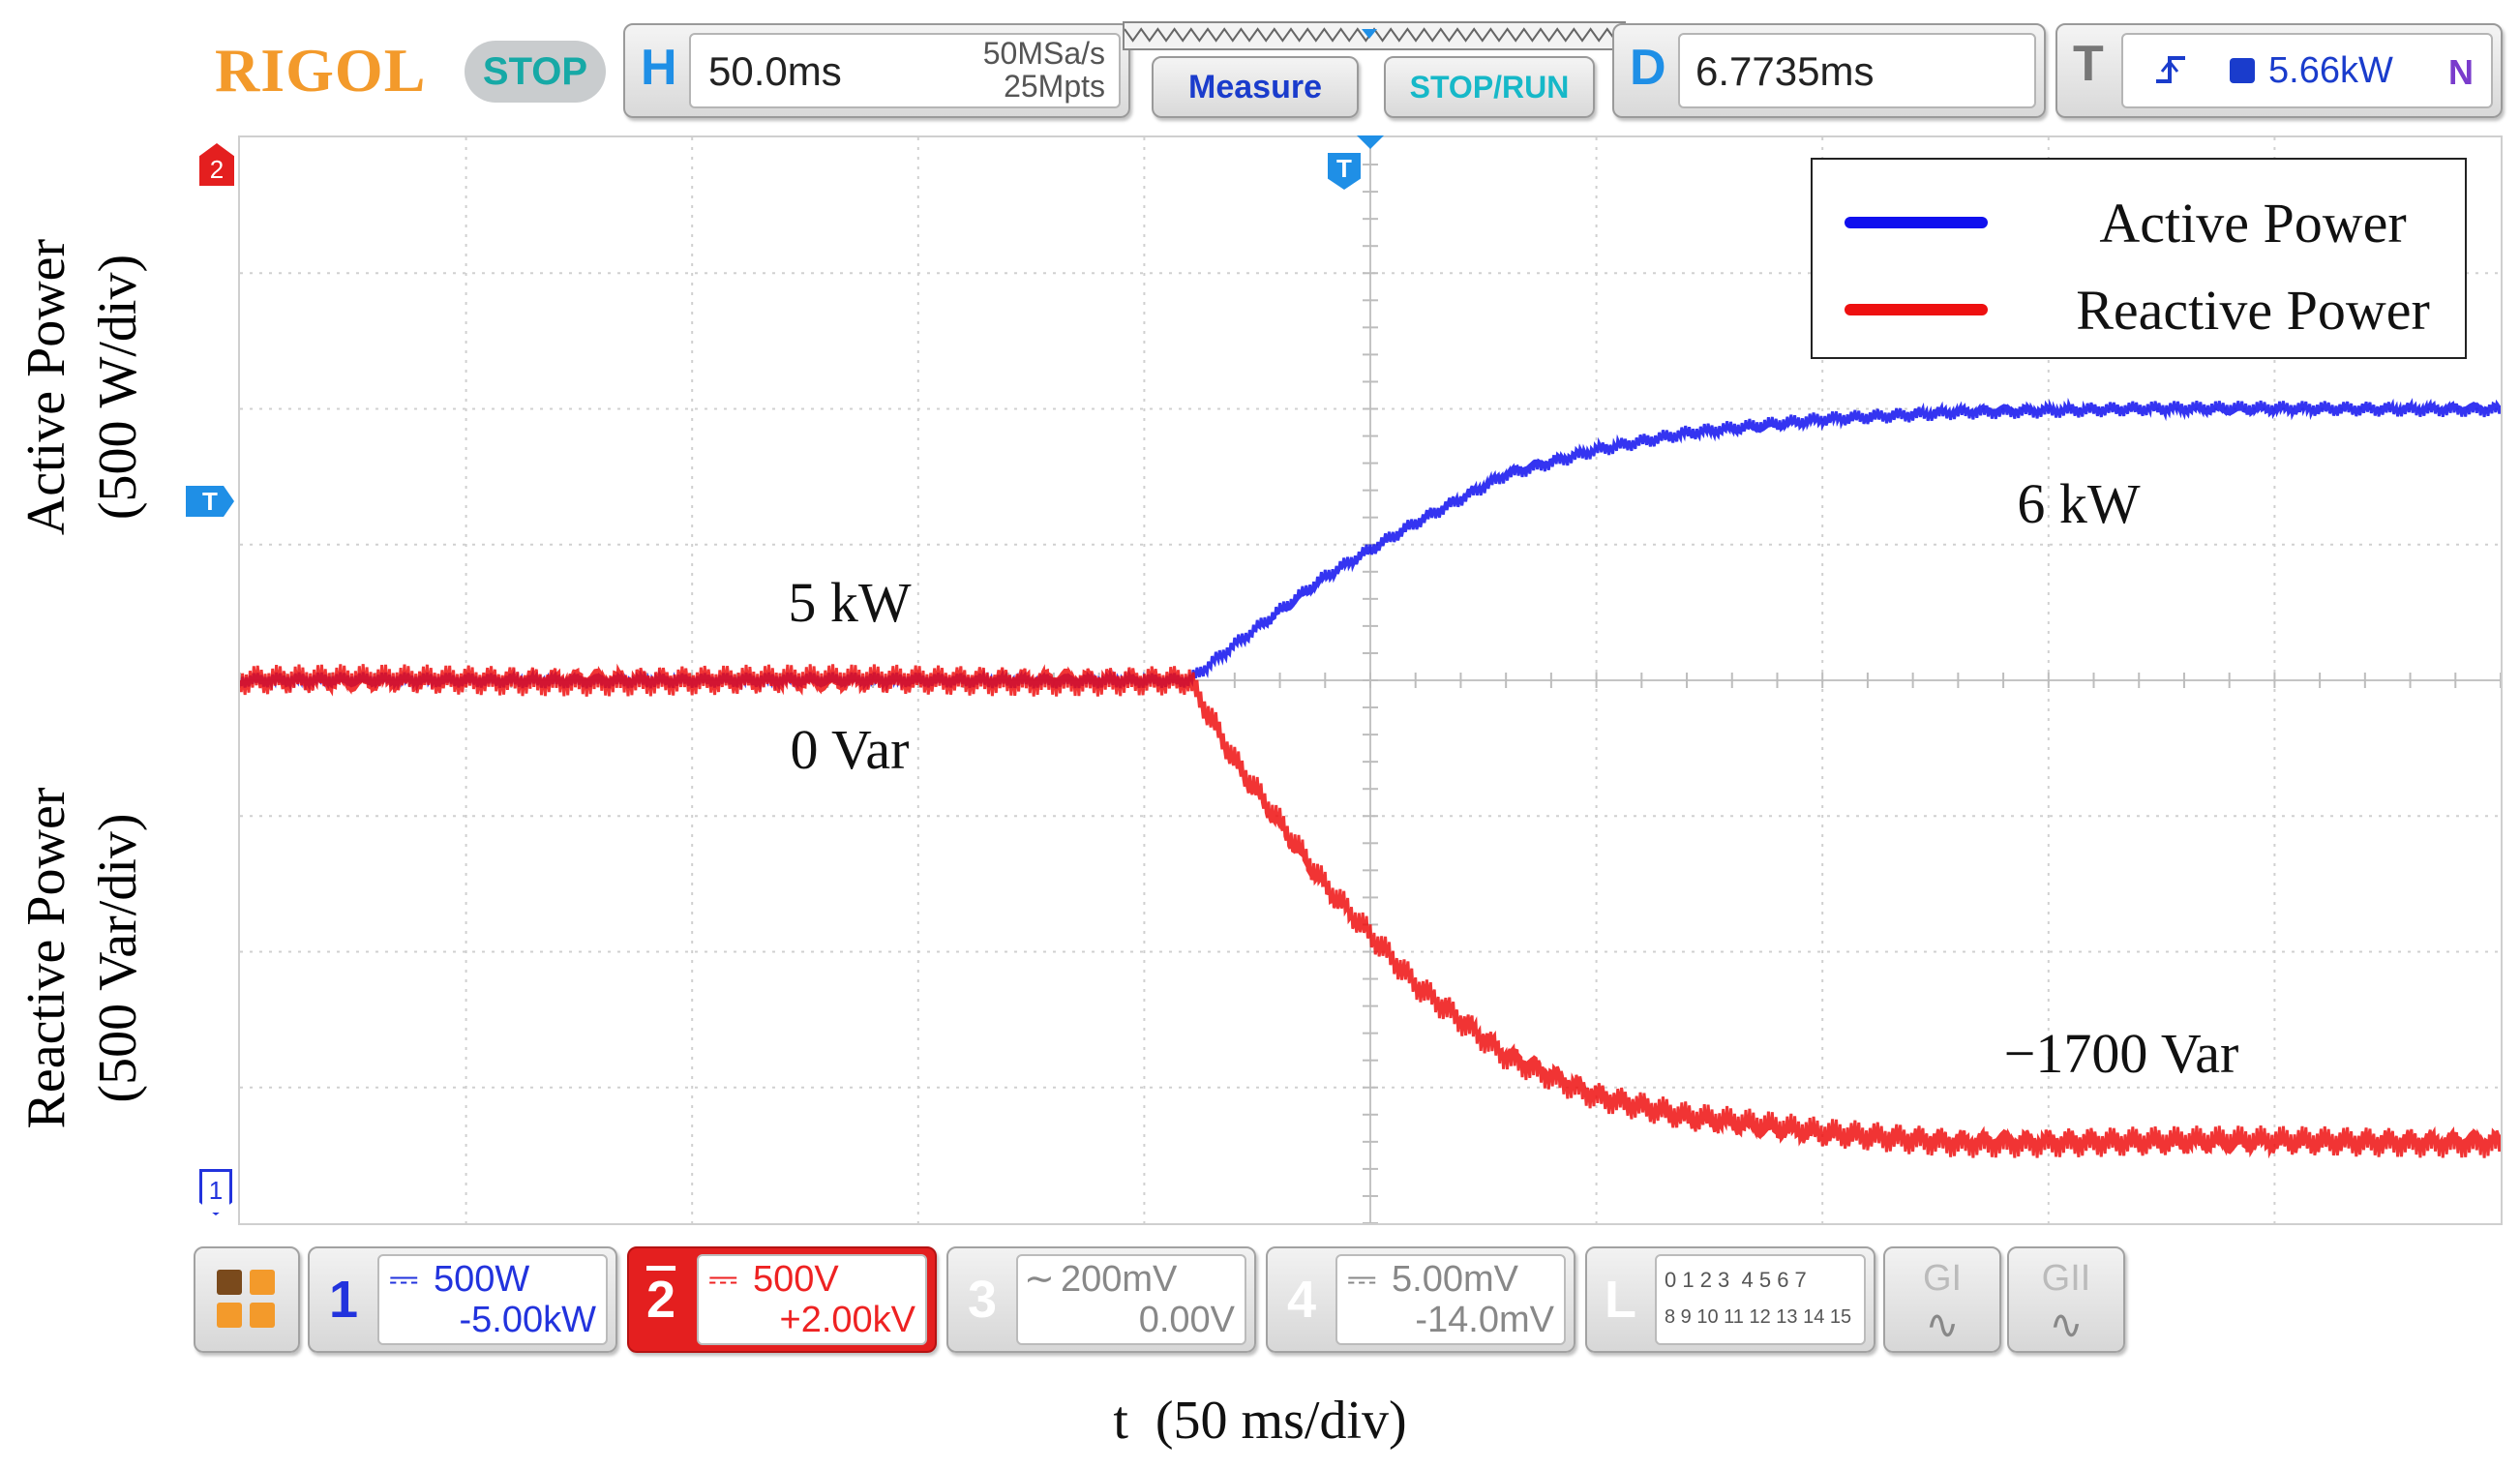 Image resolution: width=2520 pixels, height=1469 pixels. Describe the element at coordinates (1370, 142) in the screenshot. I see `trigger-position-arrow-icon` at that location.